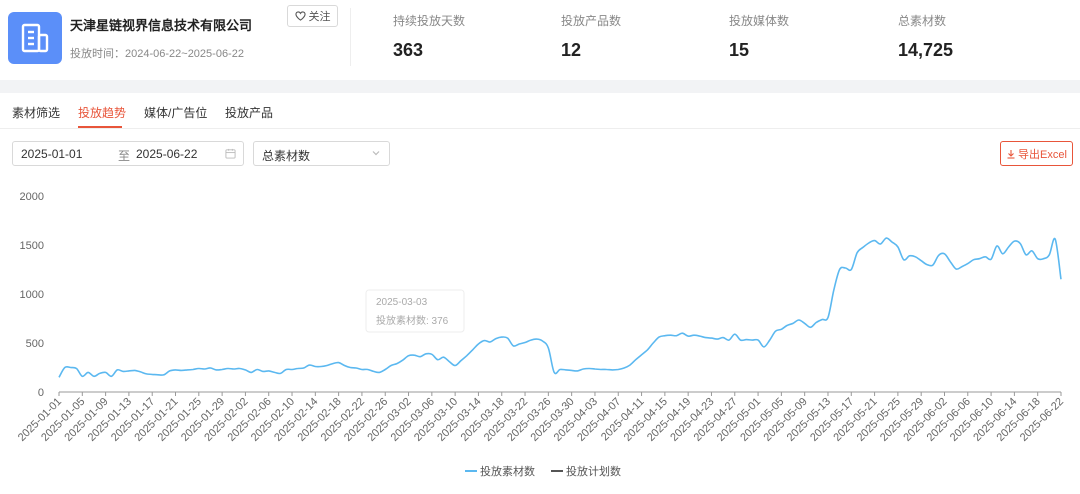  I want to click on y-tick-label: 500, so click(35, 344).